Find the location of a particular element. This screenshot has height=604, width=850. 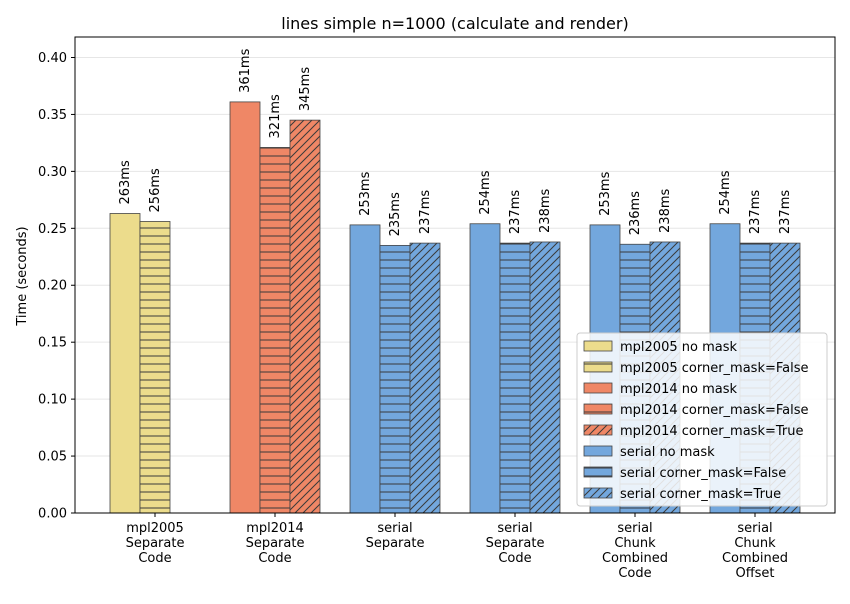

legend-label: serial corner_mask=True is located at coordinates (700, 494).